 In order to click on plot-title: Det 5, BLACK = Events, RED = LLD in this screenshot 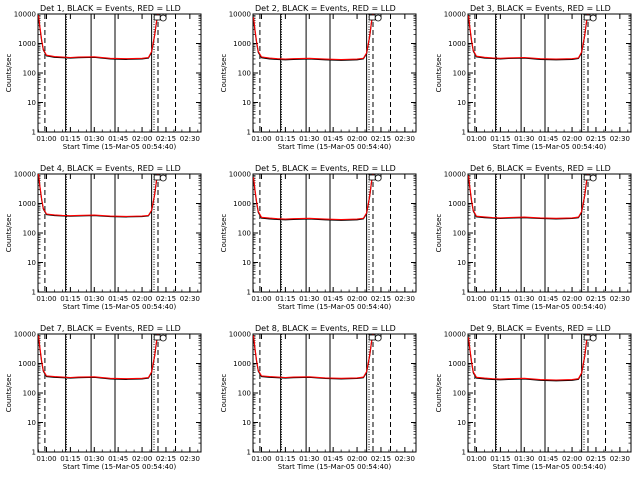, I will do `click(325, 168)`.